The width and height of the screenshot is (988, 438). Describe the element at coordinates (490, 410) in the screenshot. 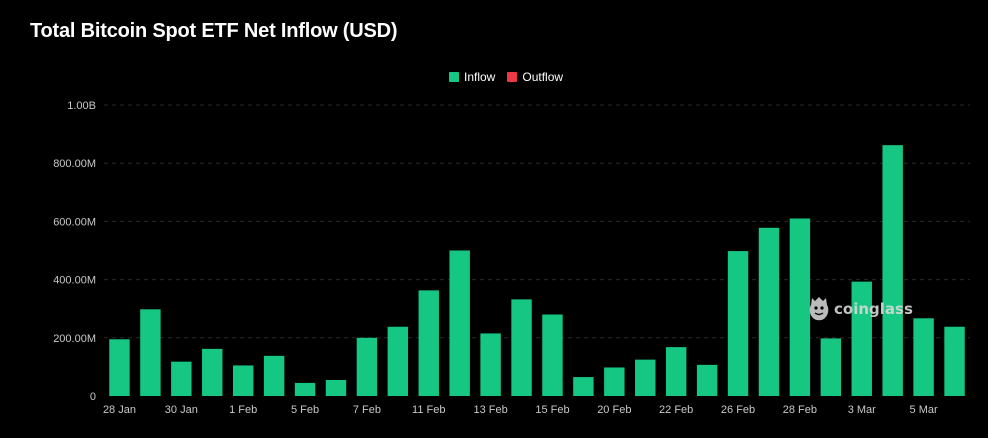

I see `x-tick-label: 13 Feb` at that location.